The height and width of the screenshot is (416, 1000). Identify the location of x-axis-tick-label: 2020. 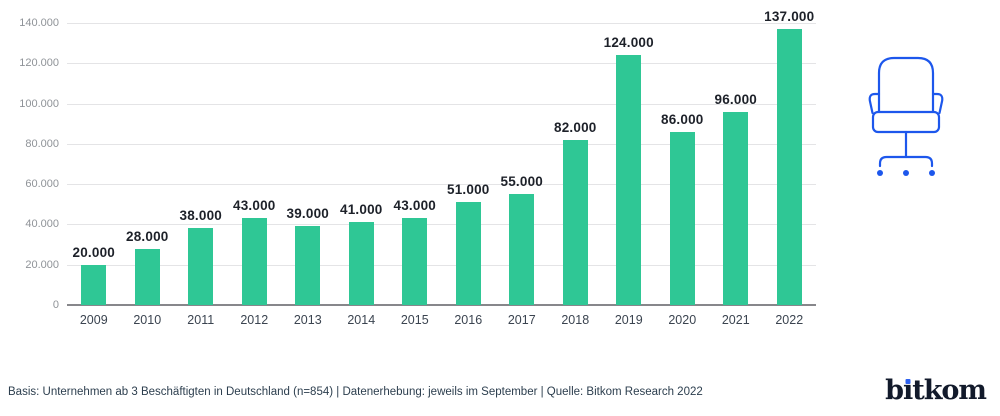
(682, 320).